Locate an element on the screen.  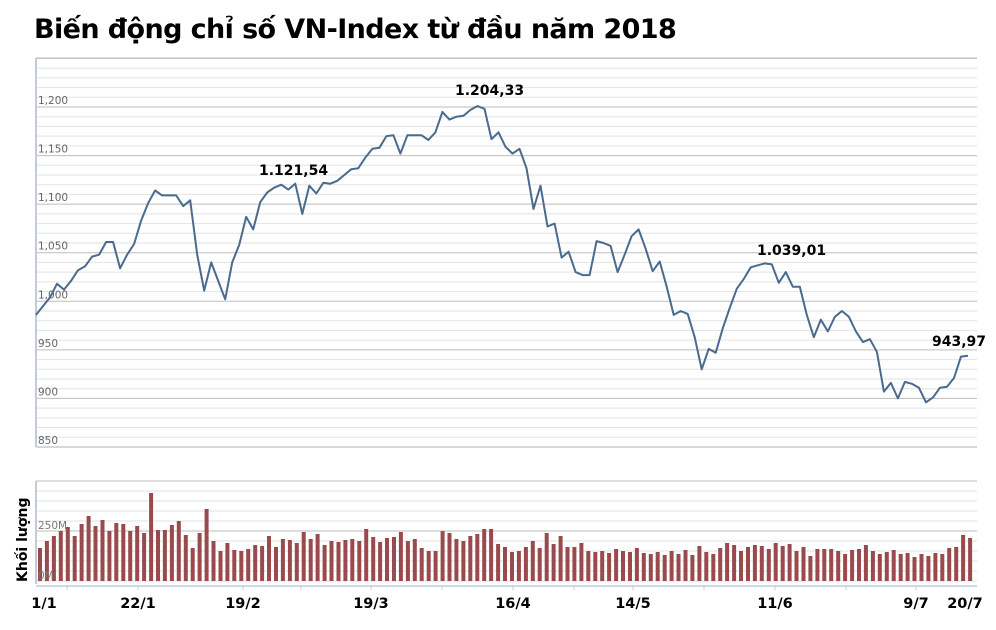
volume-y-axis: 0M 250M is located at coordinates (52, 551).